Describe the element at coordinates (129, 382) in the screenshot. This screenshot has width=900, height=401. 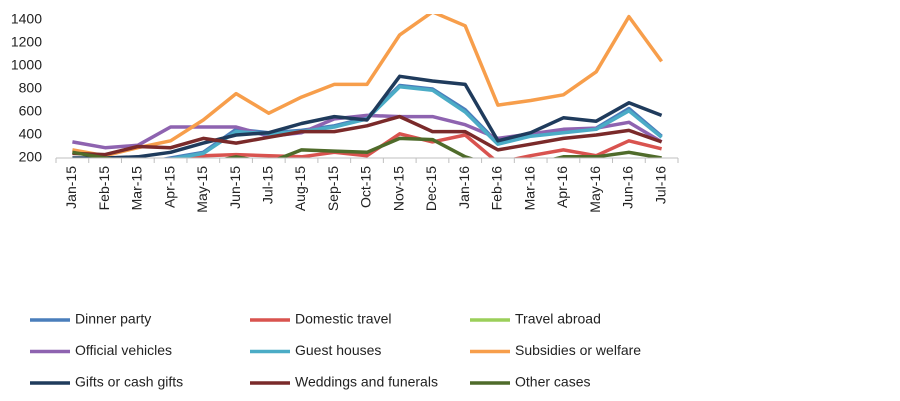
I see `legend-label: Gifts or cash gifts` at that location.